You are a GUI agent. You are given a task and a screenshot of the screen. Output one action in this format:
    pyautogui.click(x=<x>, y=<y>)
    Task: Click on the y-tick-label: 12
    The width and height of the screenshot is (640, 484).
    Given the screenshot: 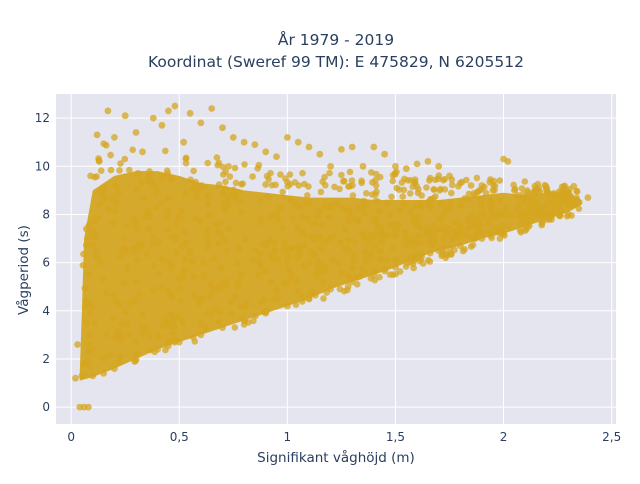 What is the action you would take?
    pyautogui.click(x=42, y=118)
    